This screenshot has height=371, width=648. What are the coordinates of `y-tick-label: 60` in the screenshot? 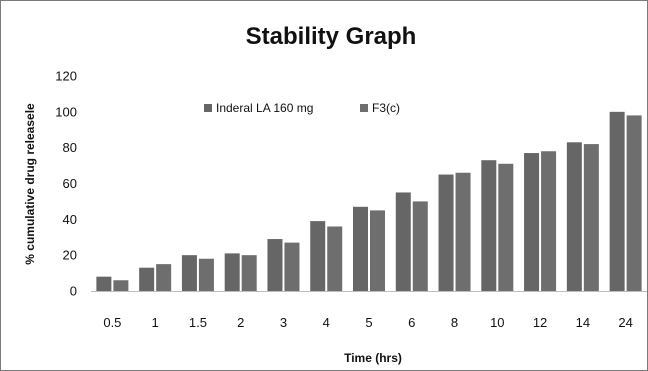 It's located at (70, 183).